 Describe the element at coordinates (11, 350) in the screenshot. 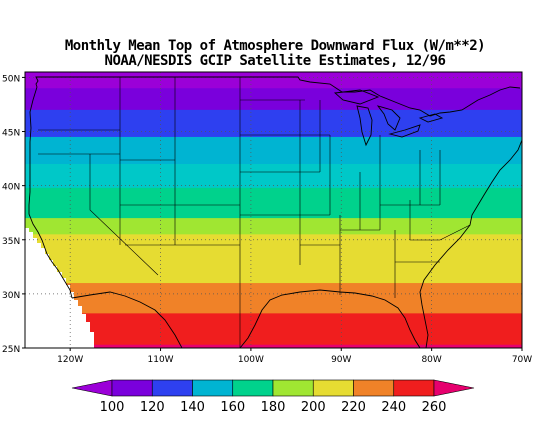

I see `lat-tick-label: 25N` at that location.